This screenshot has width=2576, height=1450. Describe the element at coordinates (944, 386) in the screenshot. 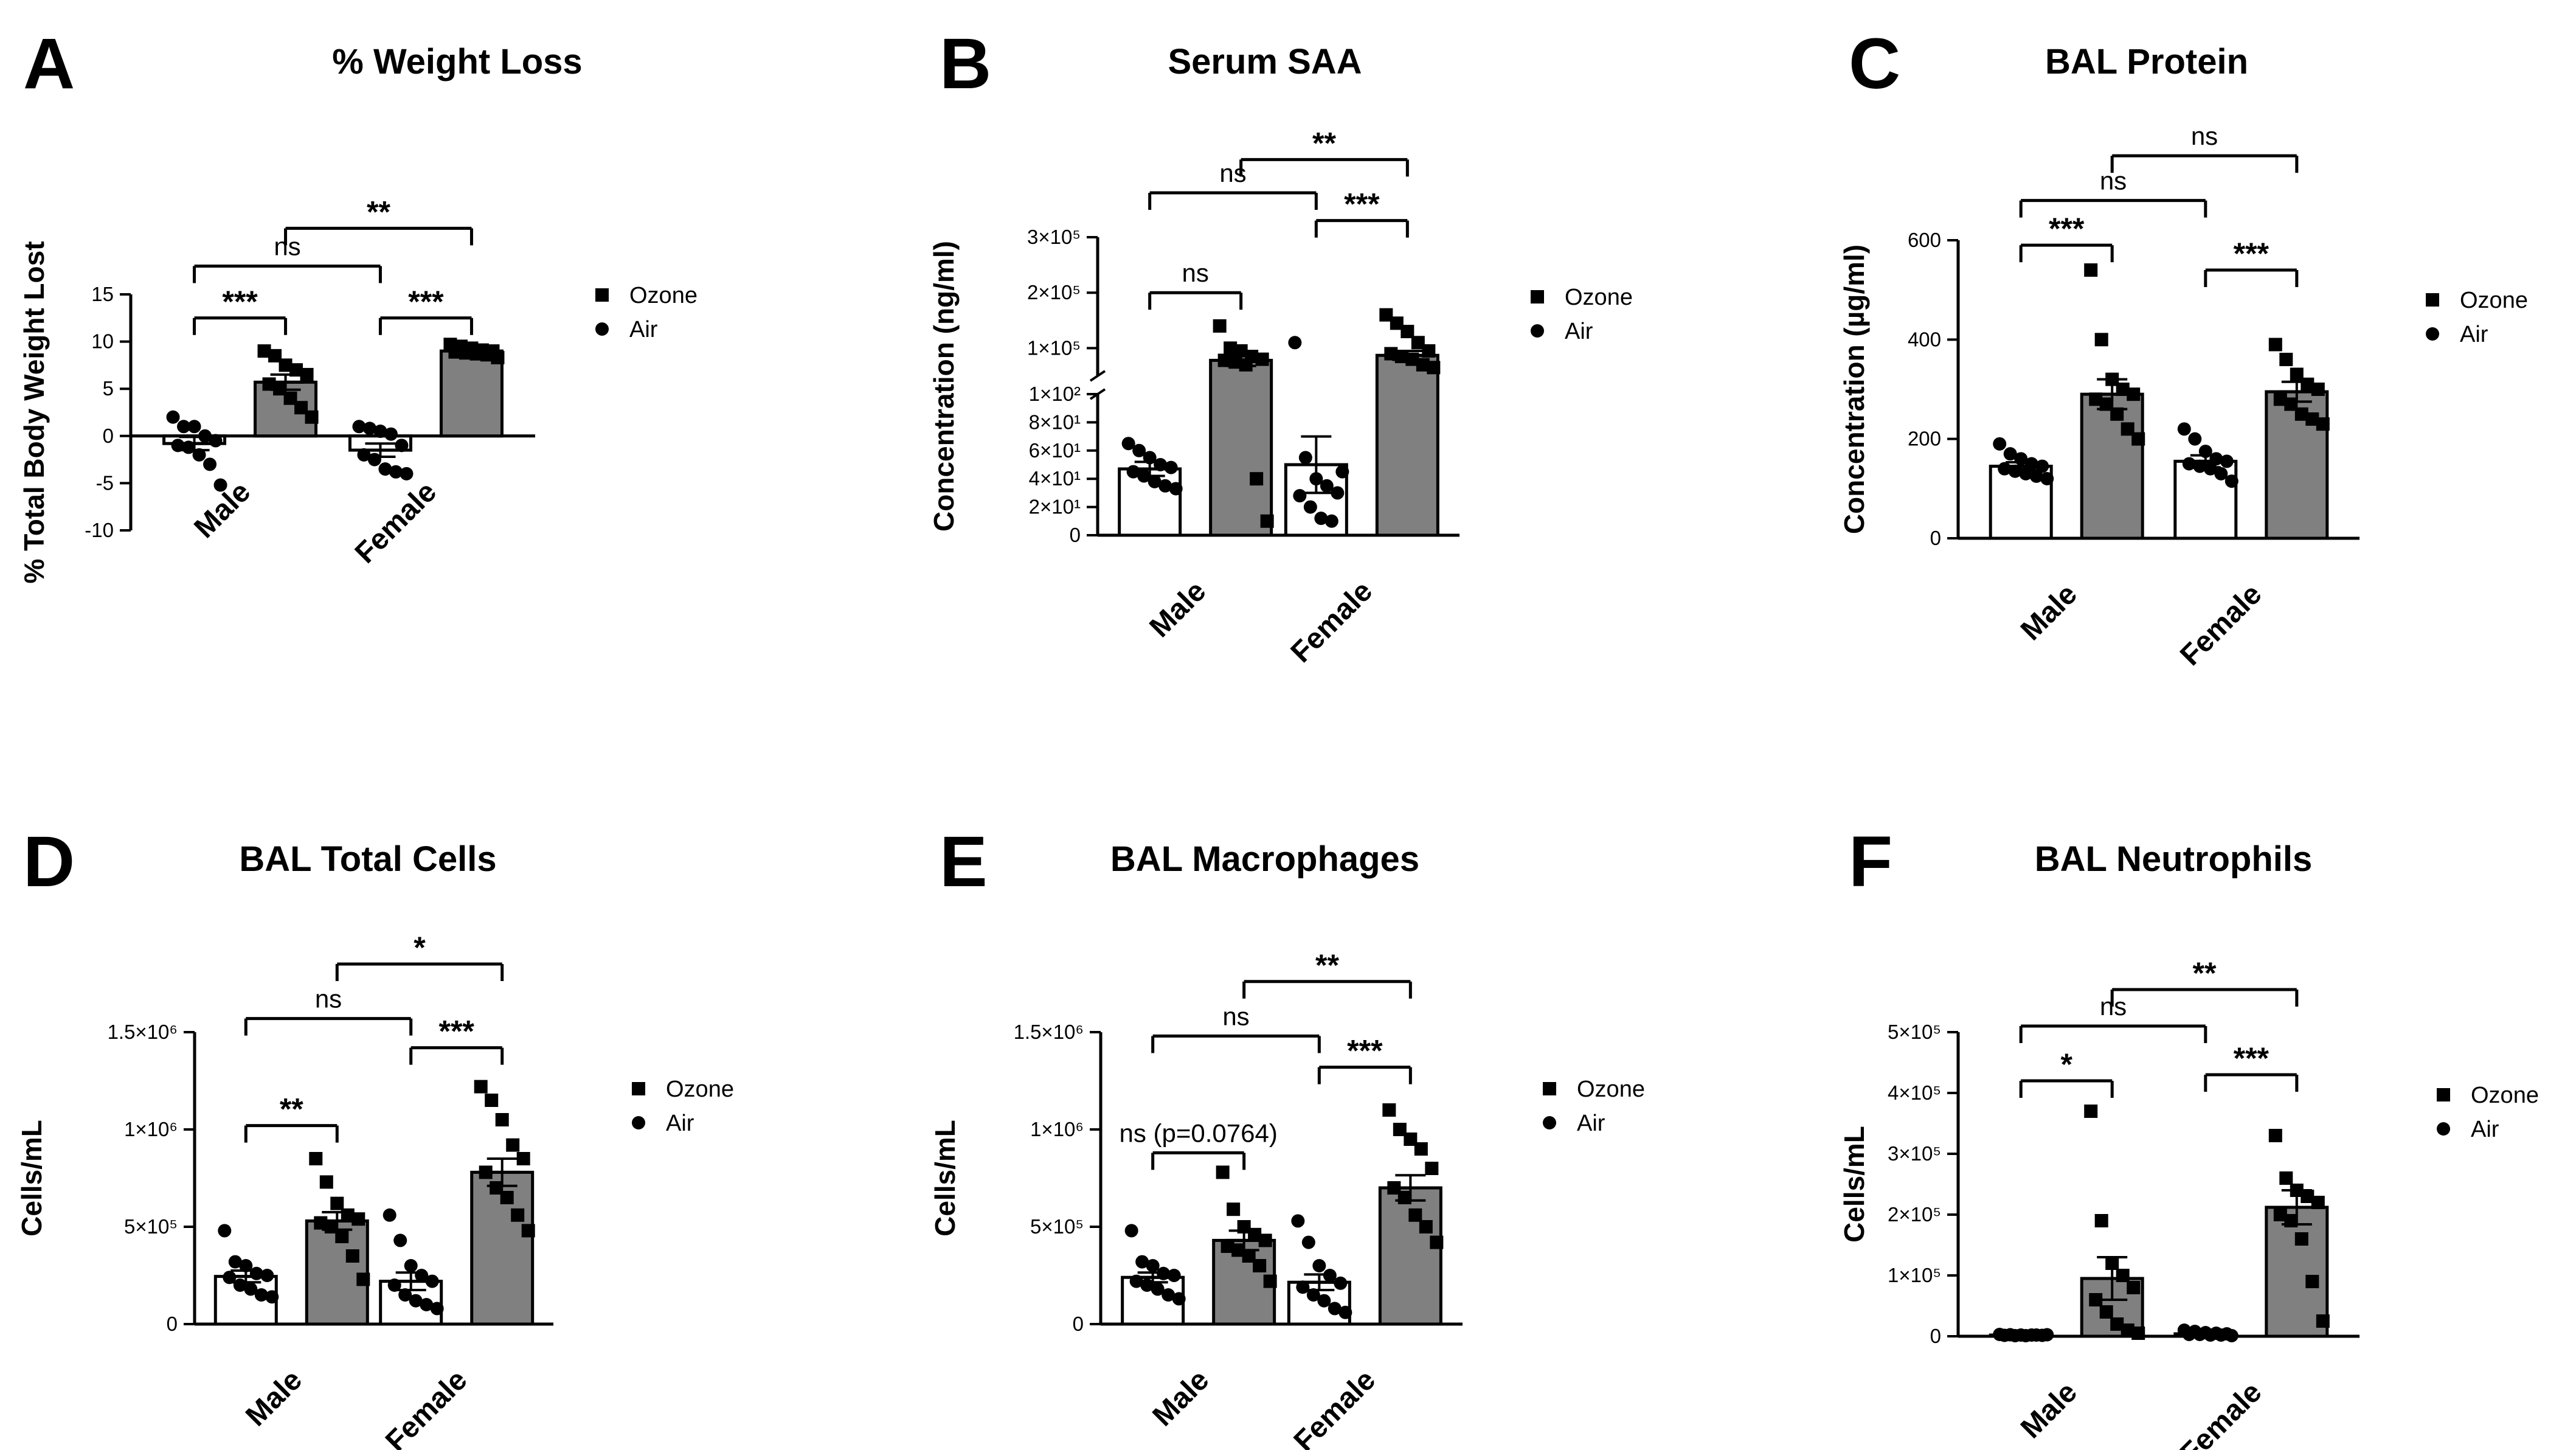

I see `y-axis-label: Concentration (ng/ml)` at that location.